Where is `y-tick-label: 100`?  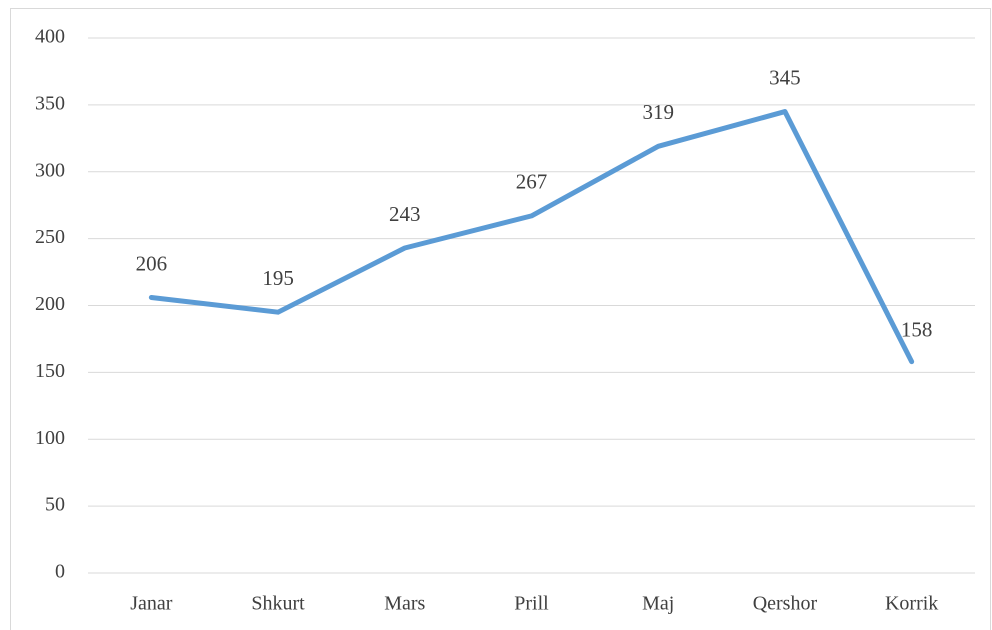 y-tick-label: 100 is located at coordinates (50, 438).